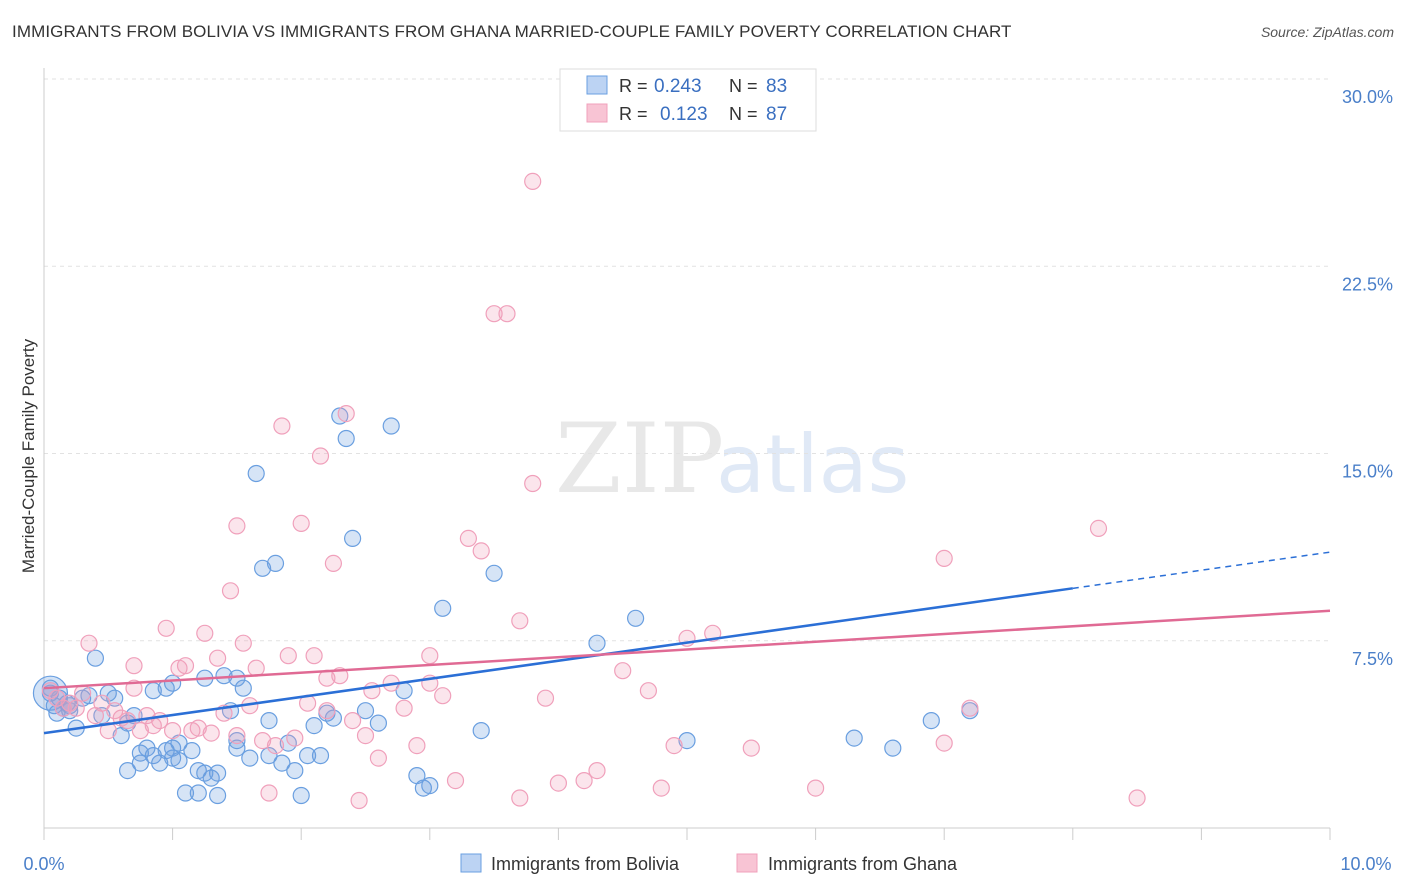 This screenshot has height=892, width=1406. What do you see at coordinates (743, 114) in the screenshot?
I see `stats-legend-n-label-ghana: N =` at bounding box center [743, 114].